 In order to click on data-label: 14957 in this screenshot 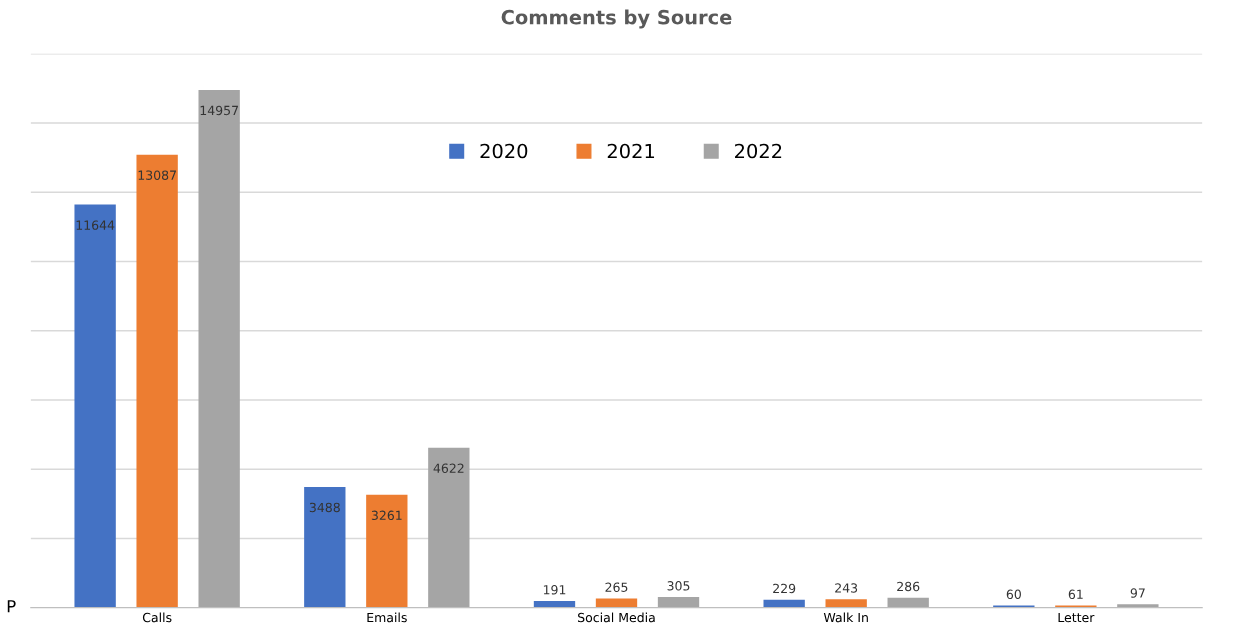, I will do `click(219, 110)`.